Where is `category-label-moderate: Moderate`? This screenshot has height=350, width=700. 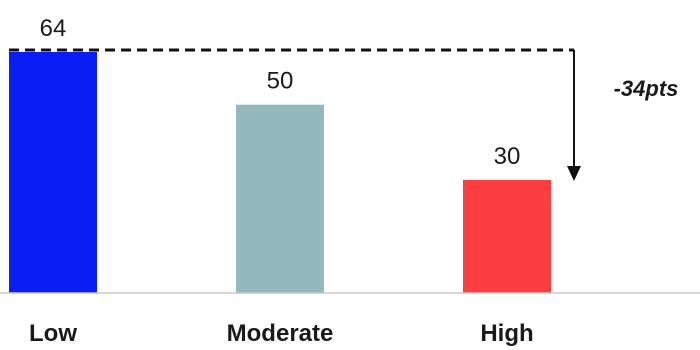
category-label-moderate: Moderate is located at coordinates (280, 333).